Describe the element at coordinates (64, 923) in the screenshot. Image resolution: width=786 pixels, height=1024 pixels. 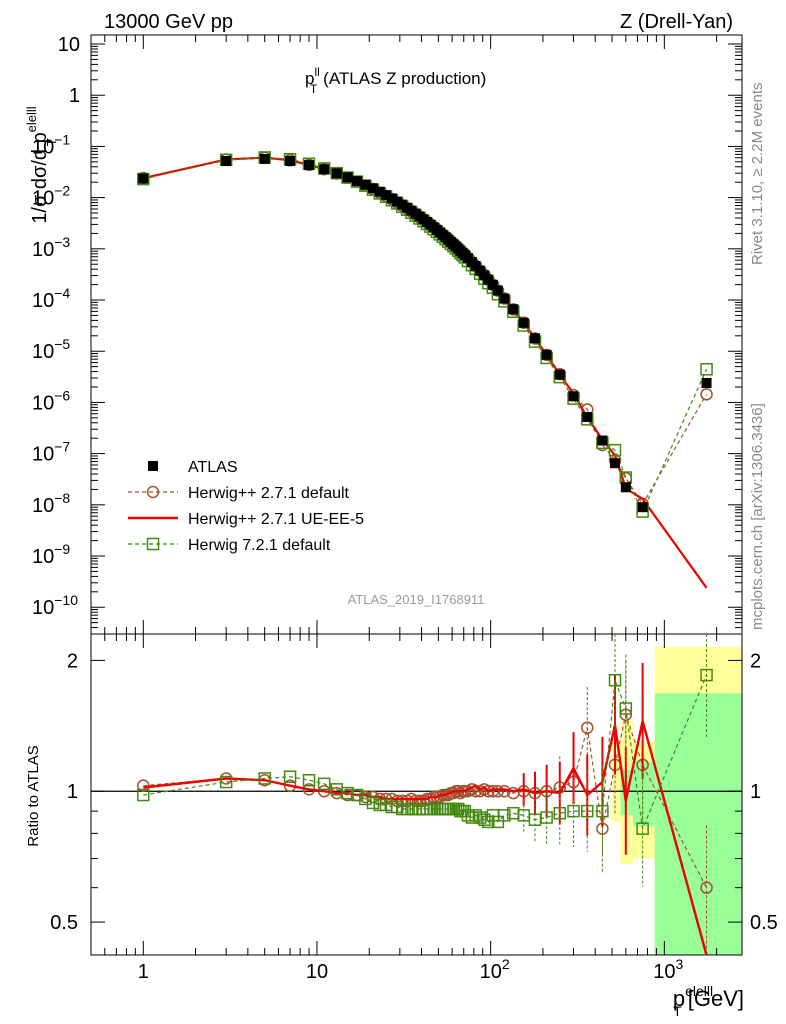
I see `ratio-y-tick-label-left: 0.5` at that location.